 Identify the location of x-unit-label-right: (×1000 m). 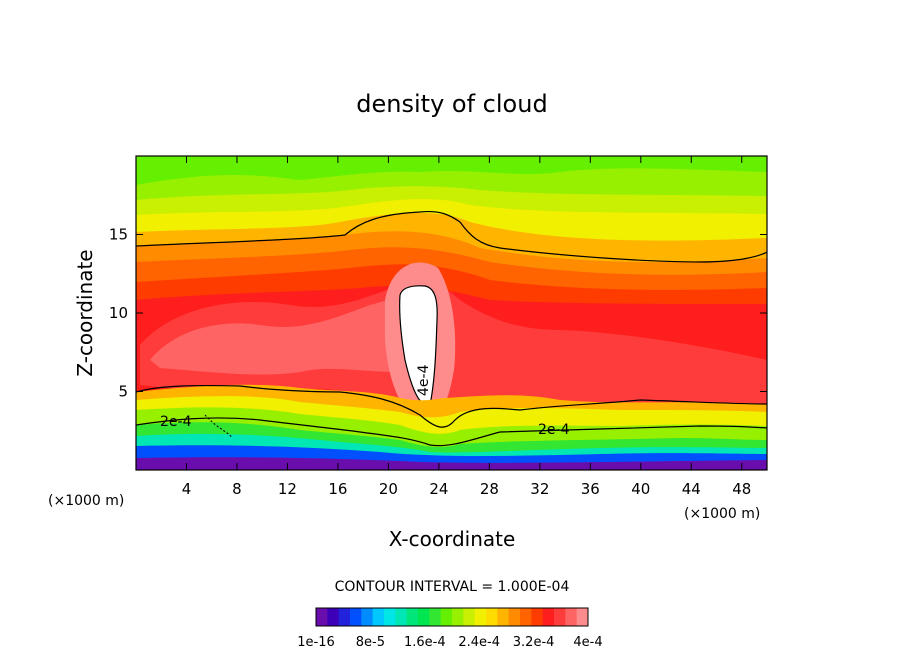
(722, 514).